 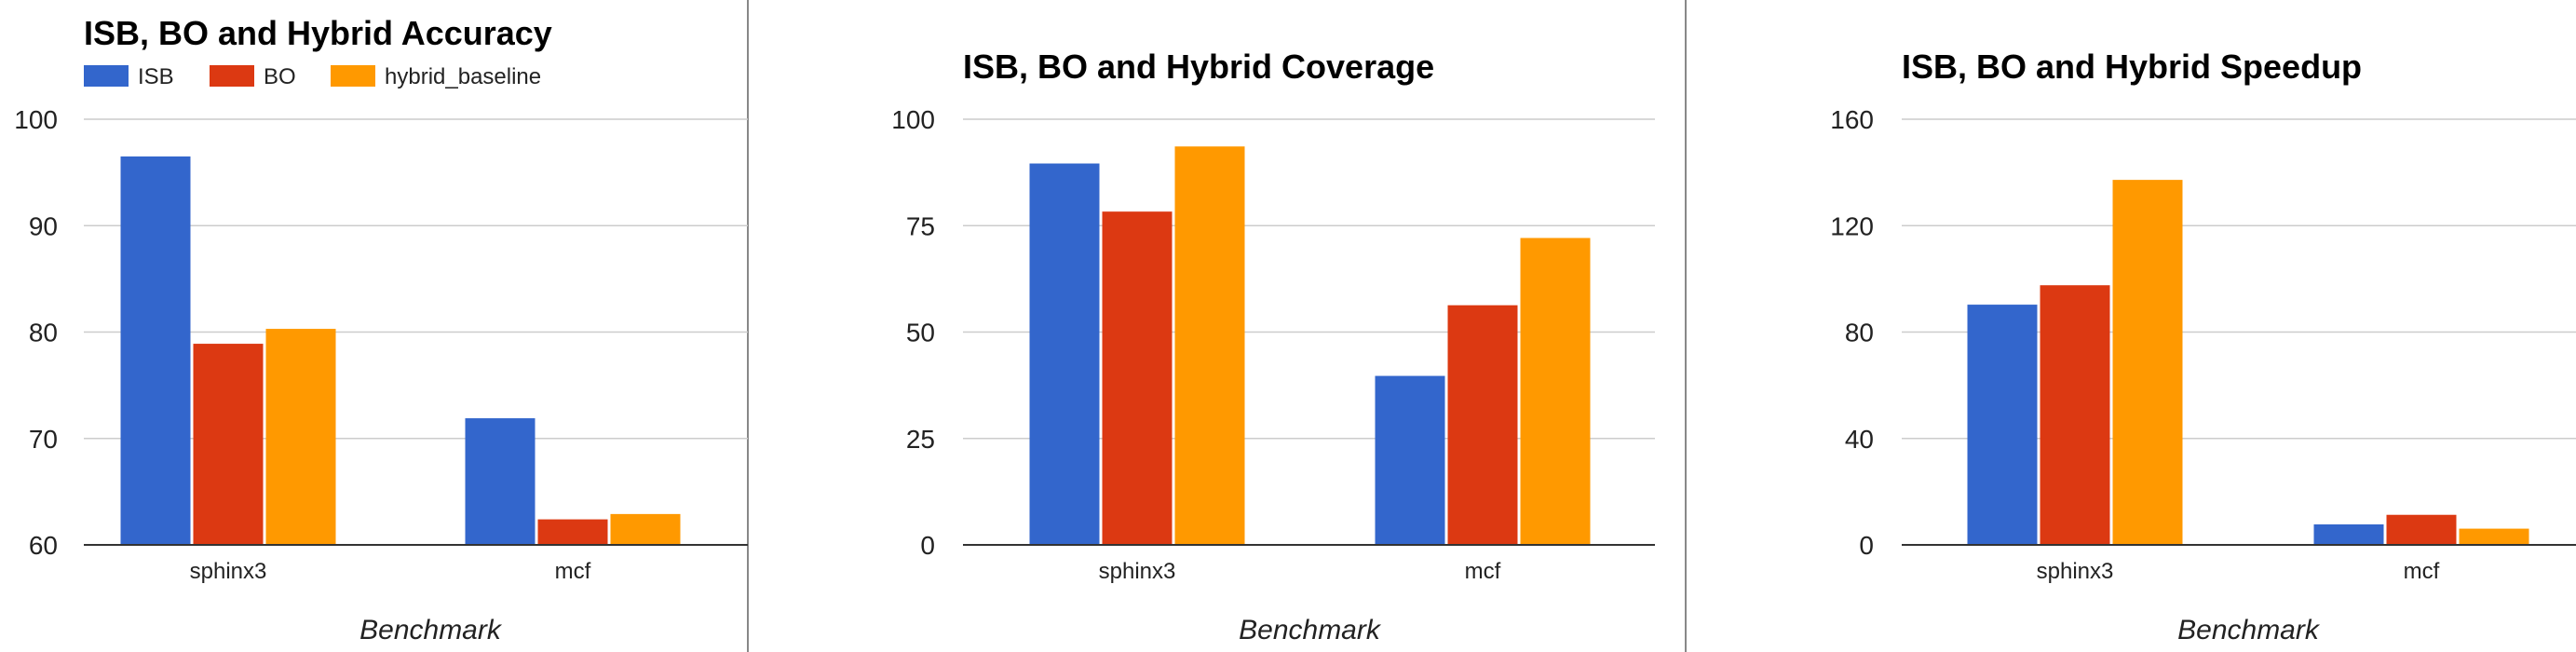 What do you see at coordinates (1852, 225) in the screenshot?
I see `y-tick-label: 120` at bounding box center [1852, 225].